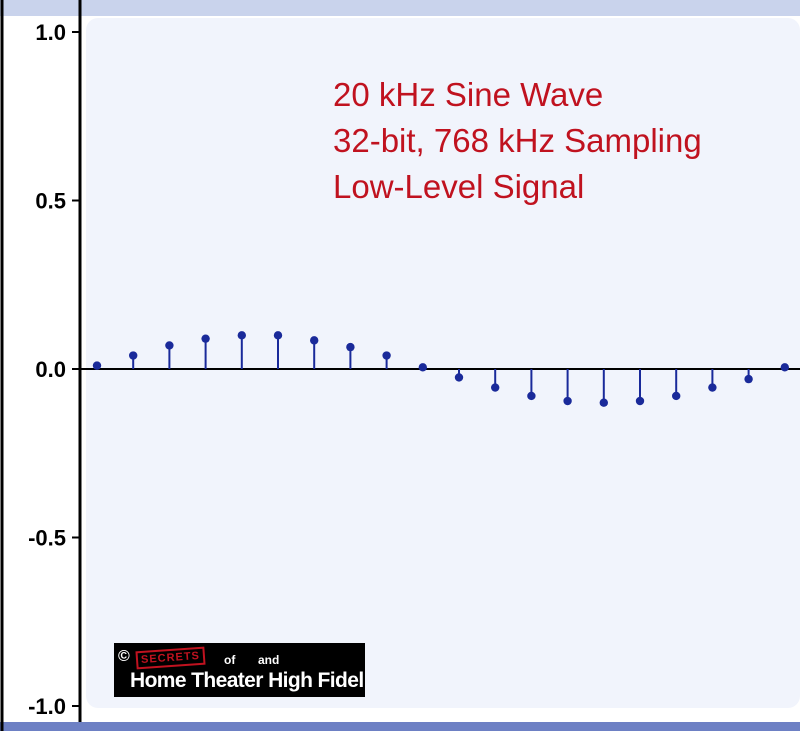 The height and width of the screenshot is (731, 800). What do you see at coordinates (468, 94) in the screenshot?
I see `annotation-line: 20 kHz Sine Wave` at bounding box center [468, 94].